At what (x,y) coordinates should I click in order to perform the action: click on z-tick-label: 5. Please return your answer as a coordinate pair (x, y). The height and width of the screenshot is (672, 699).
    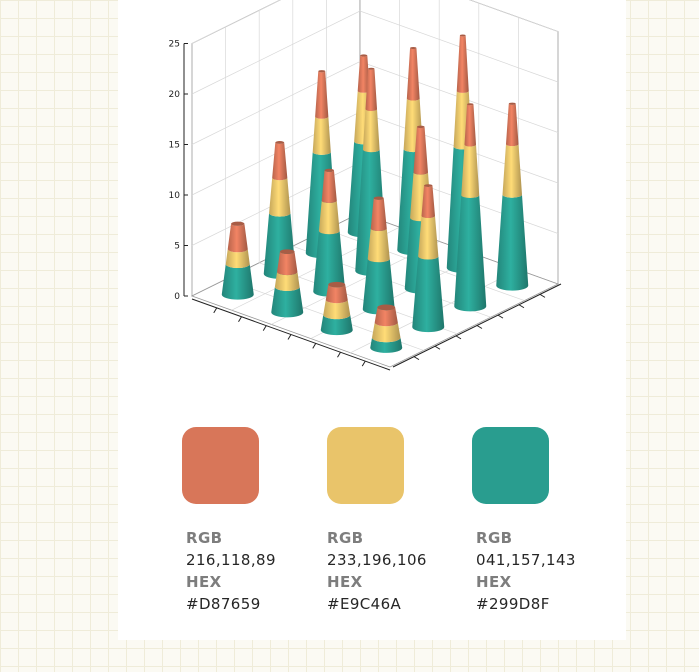
    Looking at the image, I should click on (177, 247).